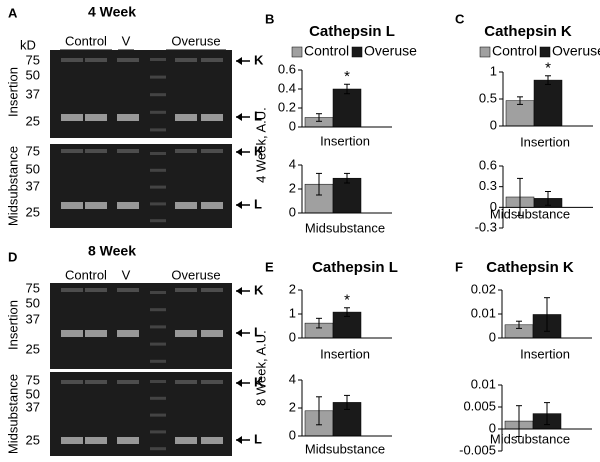 This screenshot has width=600, height=462. Describe the element at coordinates (292, 187) in the screenshot. I see `y-tick-label: 2` at that location.